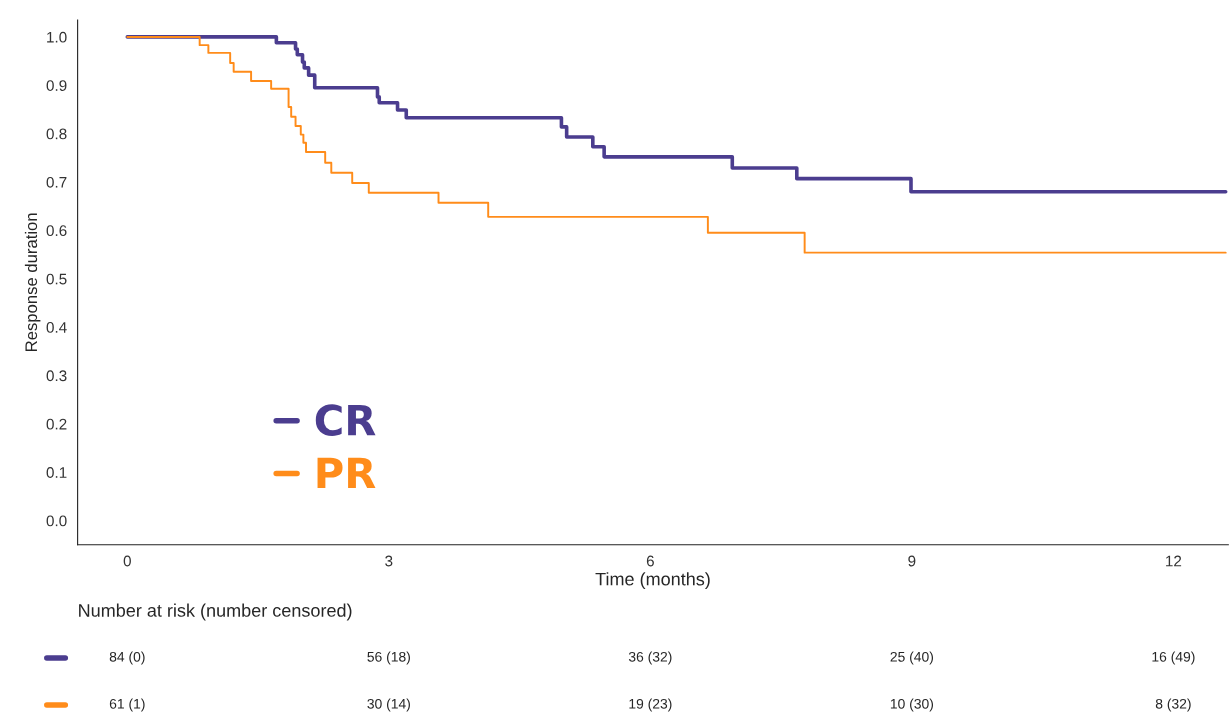  What do you see at coordinates (56, 182) in the screenshot?
I see `y-tick-label: 0.7` at bounding box center [56, 182].